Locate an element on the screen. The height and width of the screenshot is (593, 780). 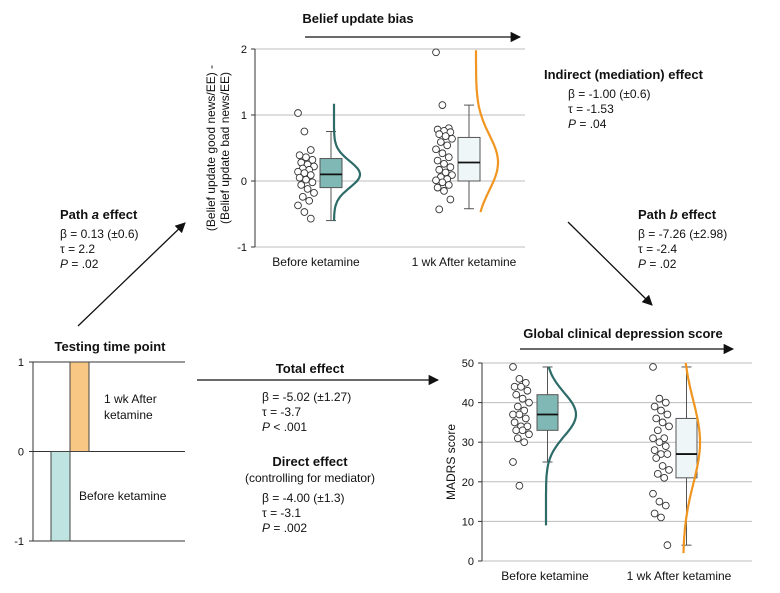
y-tick-label: 20 is located at coordinates (468, 483).